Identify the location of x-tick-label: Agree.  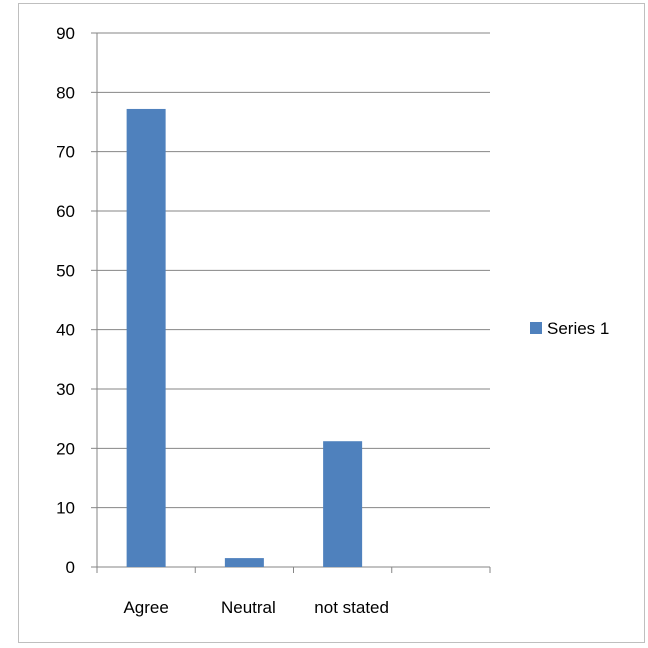
(145, 607).